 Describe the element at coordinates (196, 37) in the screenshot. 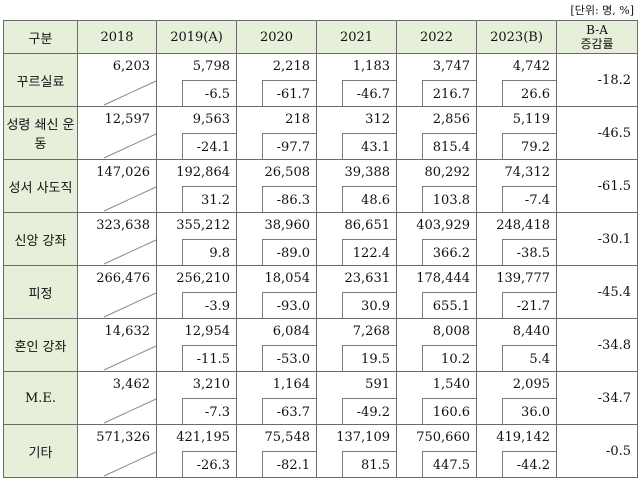

I see `header-year: 2019(A)` at that location.